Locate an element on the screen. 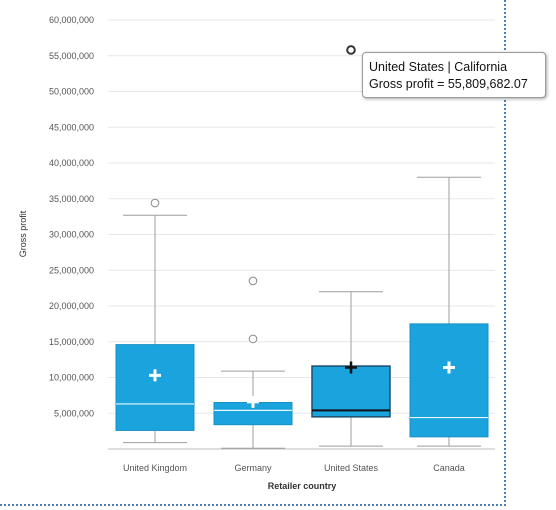 This screenshot has width=556, height=510. y-tick-label: 30,000,000 is located at coordinates (71, 235).